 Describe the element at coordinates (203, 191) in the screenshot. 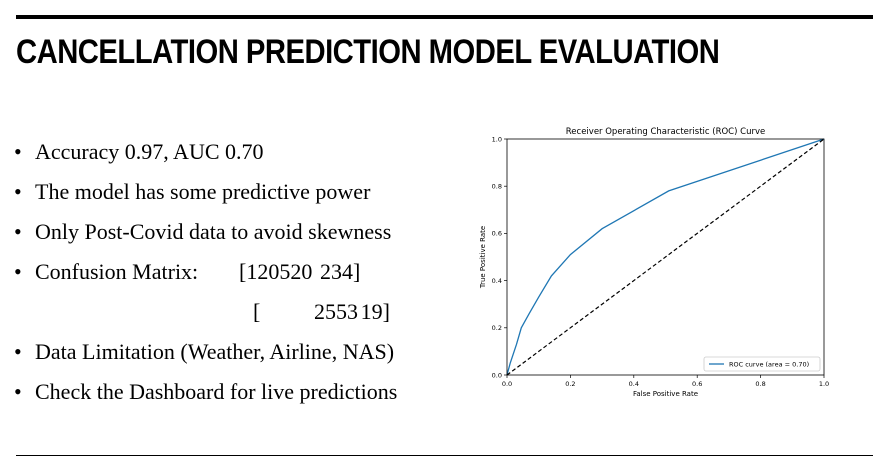

I see `bullet-text-predictive-power: The model has some predictive power` at that location.